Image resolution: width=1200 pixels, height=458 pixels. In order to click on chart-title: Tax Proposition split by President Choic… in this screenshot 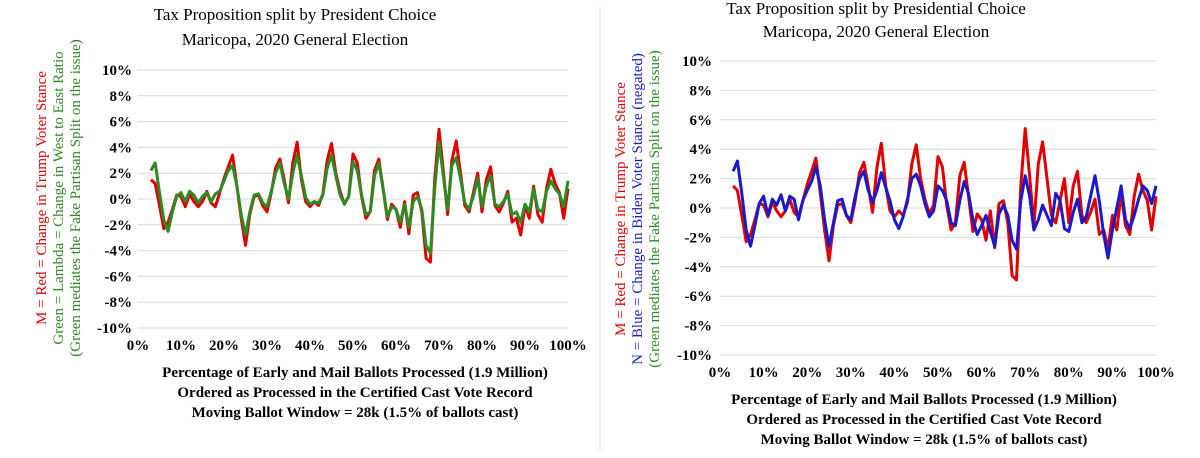, I will do `click(295, 14)`.